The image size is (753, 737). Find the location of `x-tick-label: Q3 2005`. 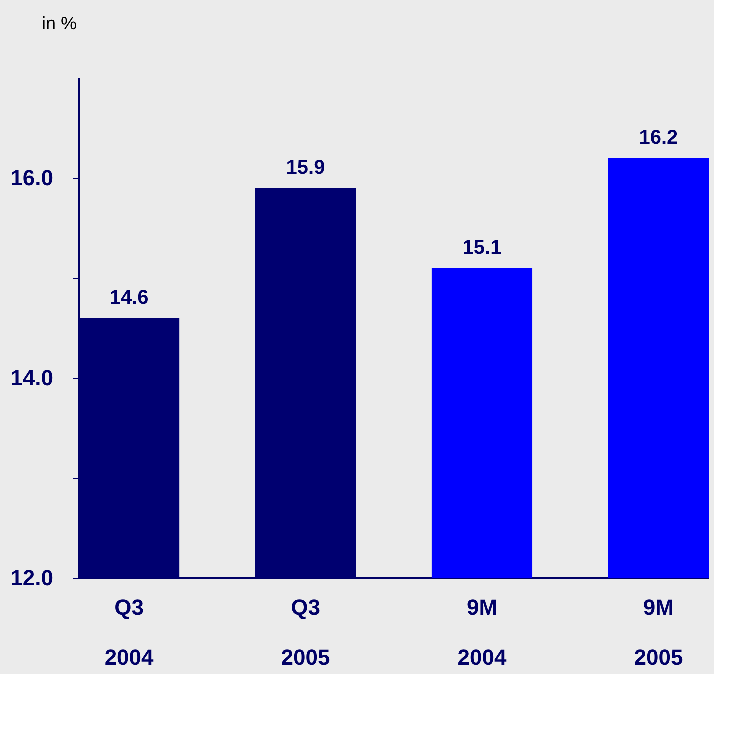

x-tick-label: Q3 2005 is located at coordinates (305, 632).